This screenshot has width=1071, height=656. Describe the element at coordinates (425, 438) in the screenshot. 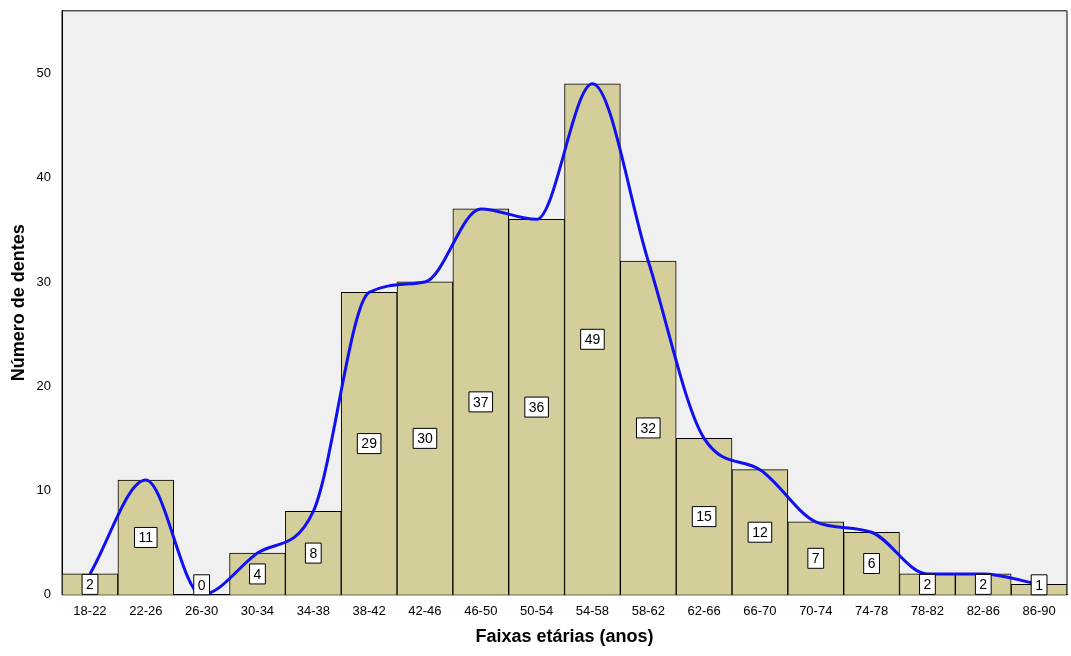

I see `data-label: 30` at that location.